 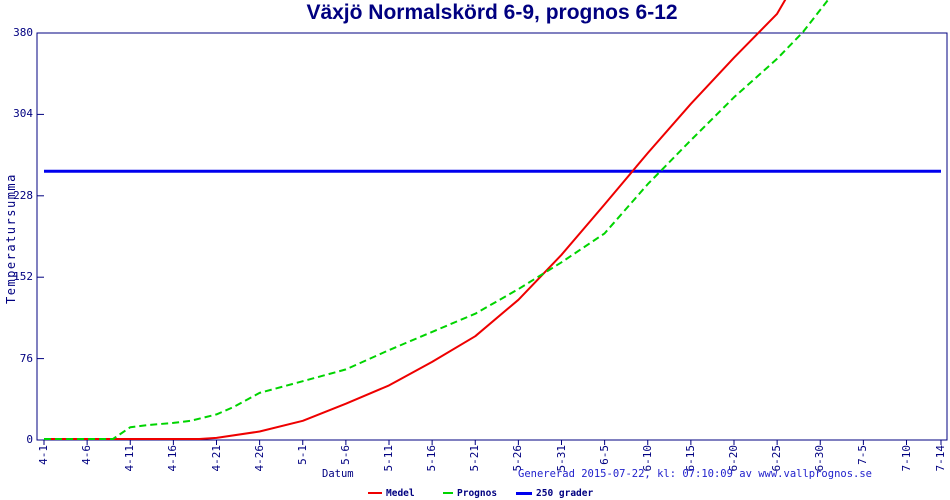 I want to click on x-tick-label: 5-11, so click(x=388, y=458).